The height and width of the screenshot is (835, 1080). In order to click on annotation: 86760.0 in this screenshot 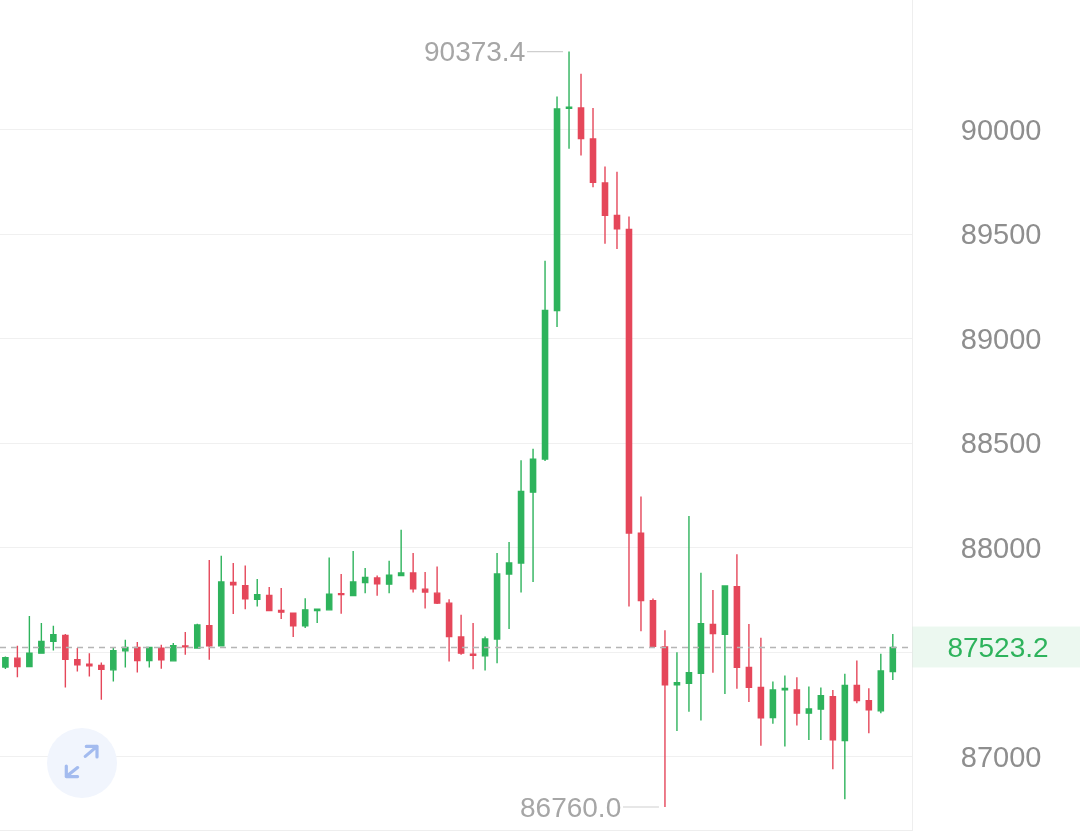, I will do `click(571, 807)`.